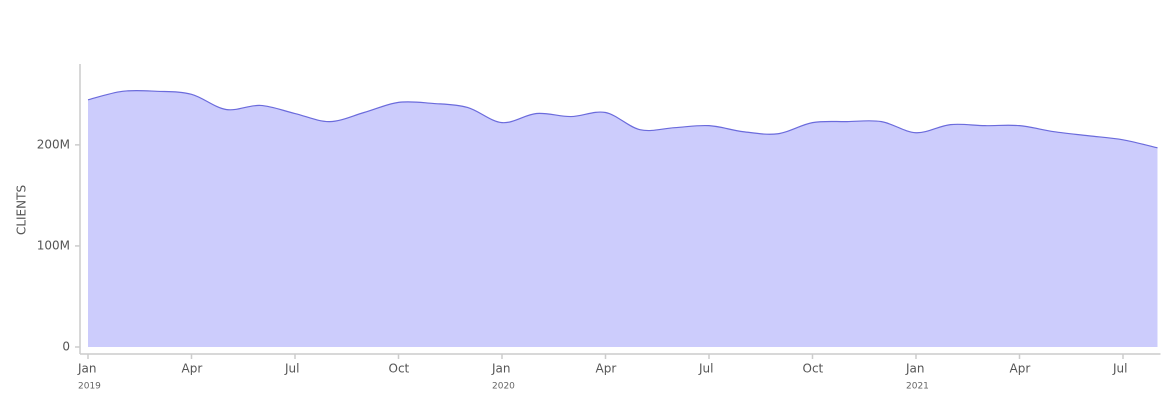 Image resolution: width=1170 pixels, height=400 pixels. What do you see at coordinates (53, 245) in the screenshot?
I see `y-tick-label: 100M` at bounding box center [53, 245].